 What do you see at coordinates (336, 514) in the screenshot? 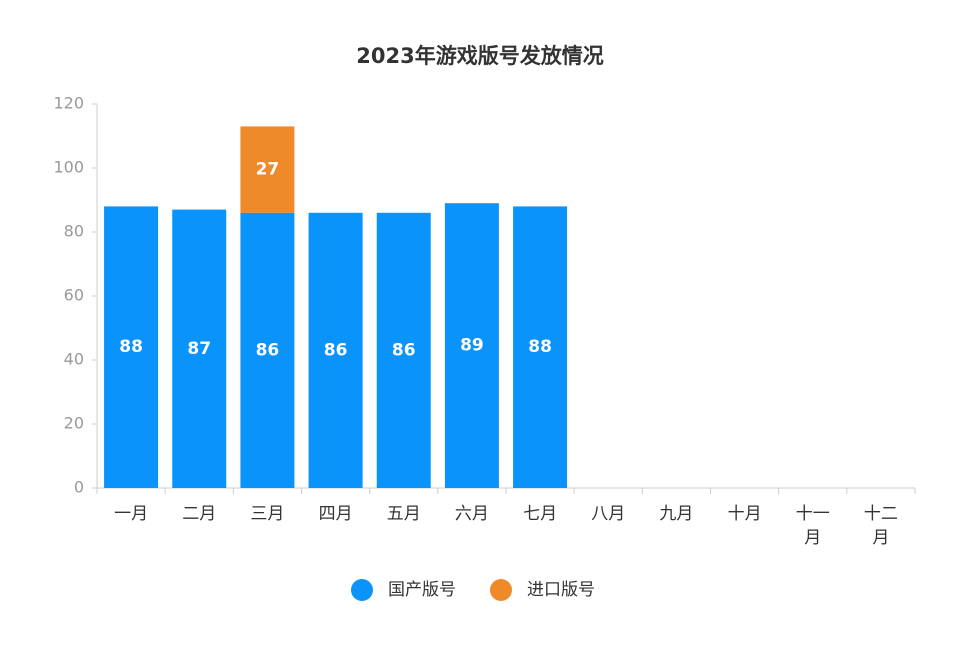
I see `x-tick-label: 四月` at bounding box center [336, 514].